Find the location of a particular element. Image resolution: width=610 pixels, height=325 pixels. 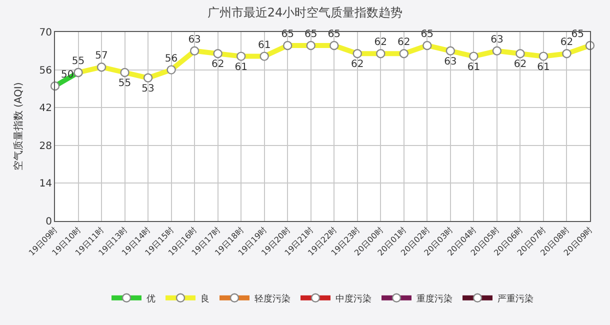

y-axis-title: 空气质量指数 (AQI) is located at coordinates (18, 126).